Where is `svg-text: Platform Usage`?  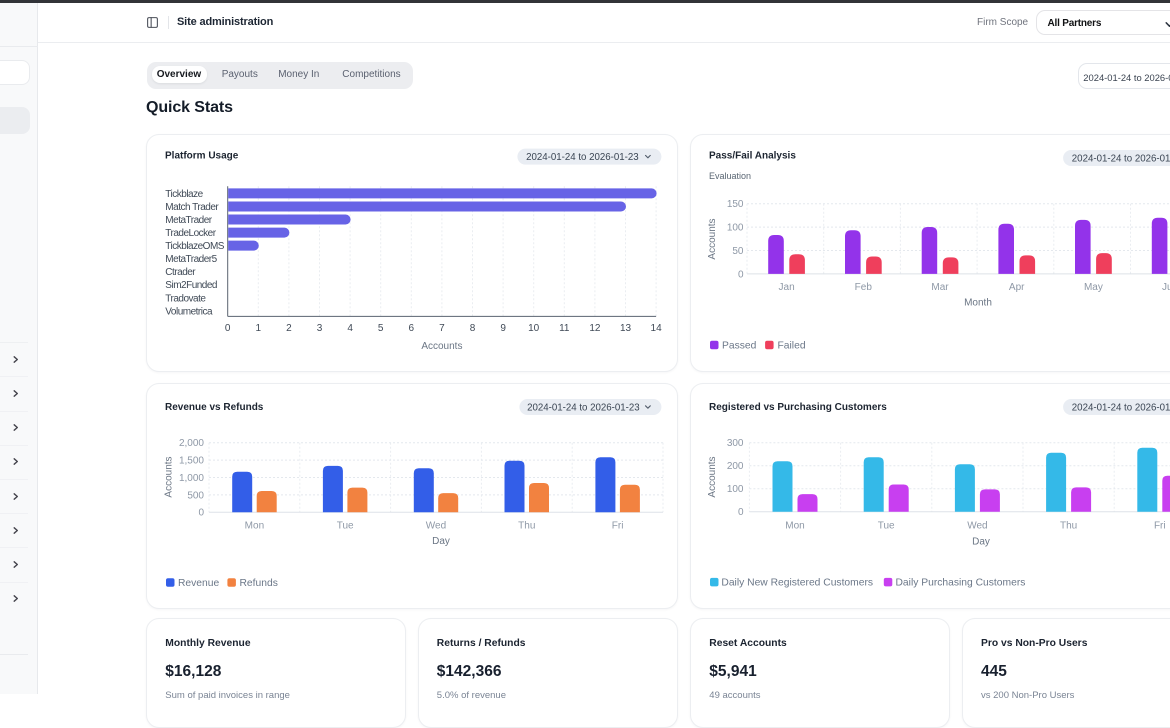
svg-text: Platform Usage is located at coordinates (202, 155).